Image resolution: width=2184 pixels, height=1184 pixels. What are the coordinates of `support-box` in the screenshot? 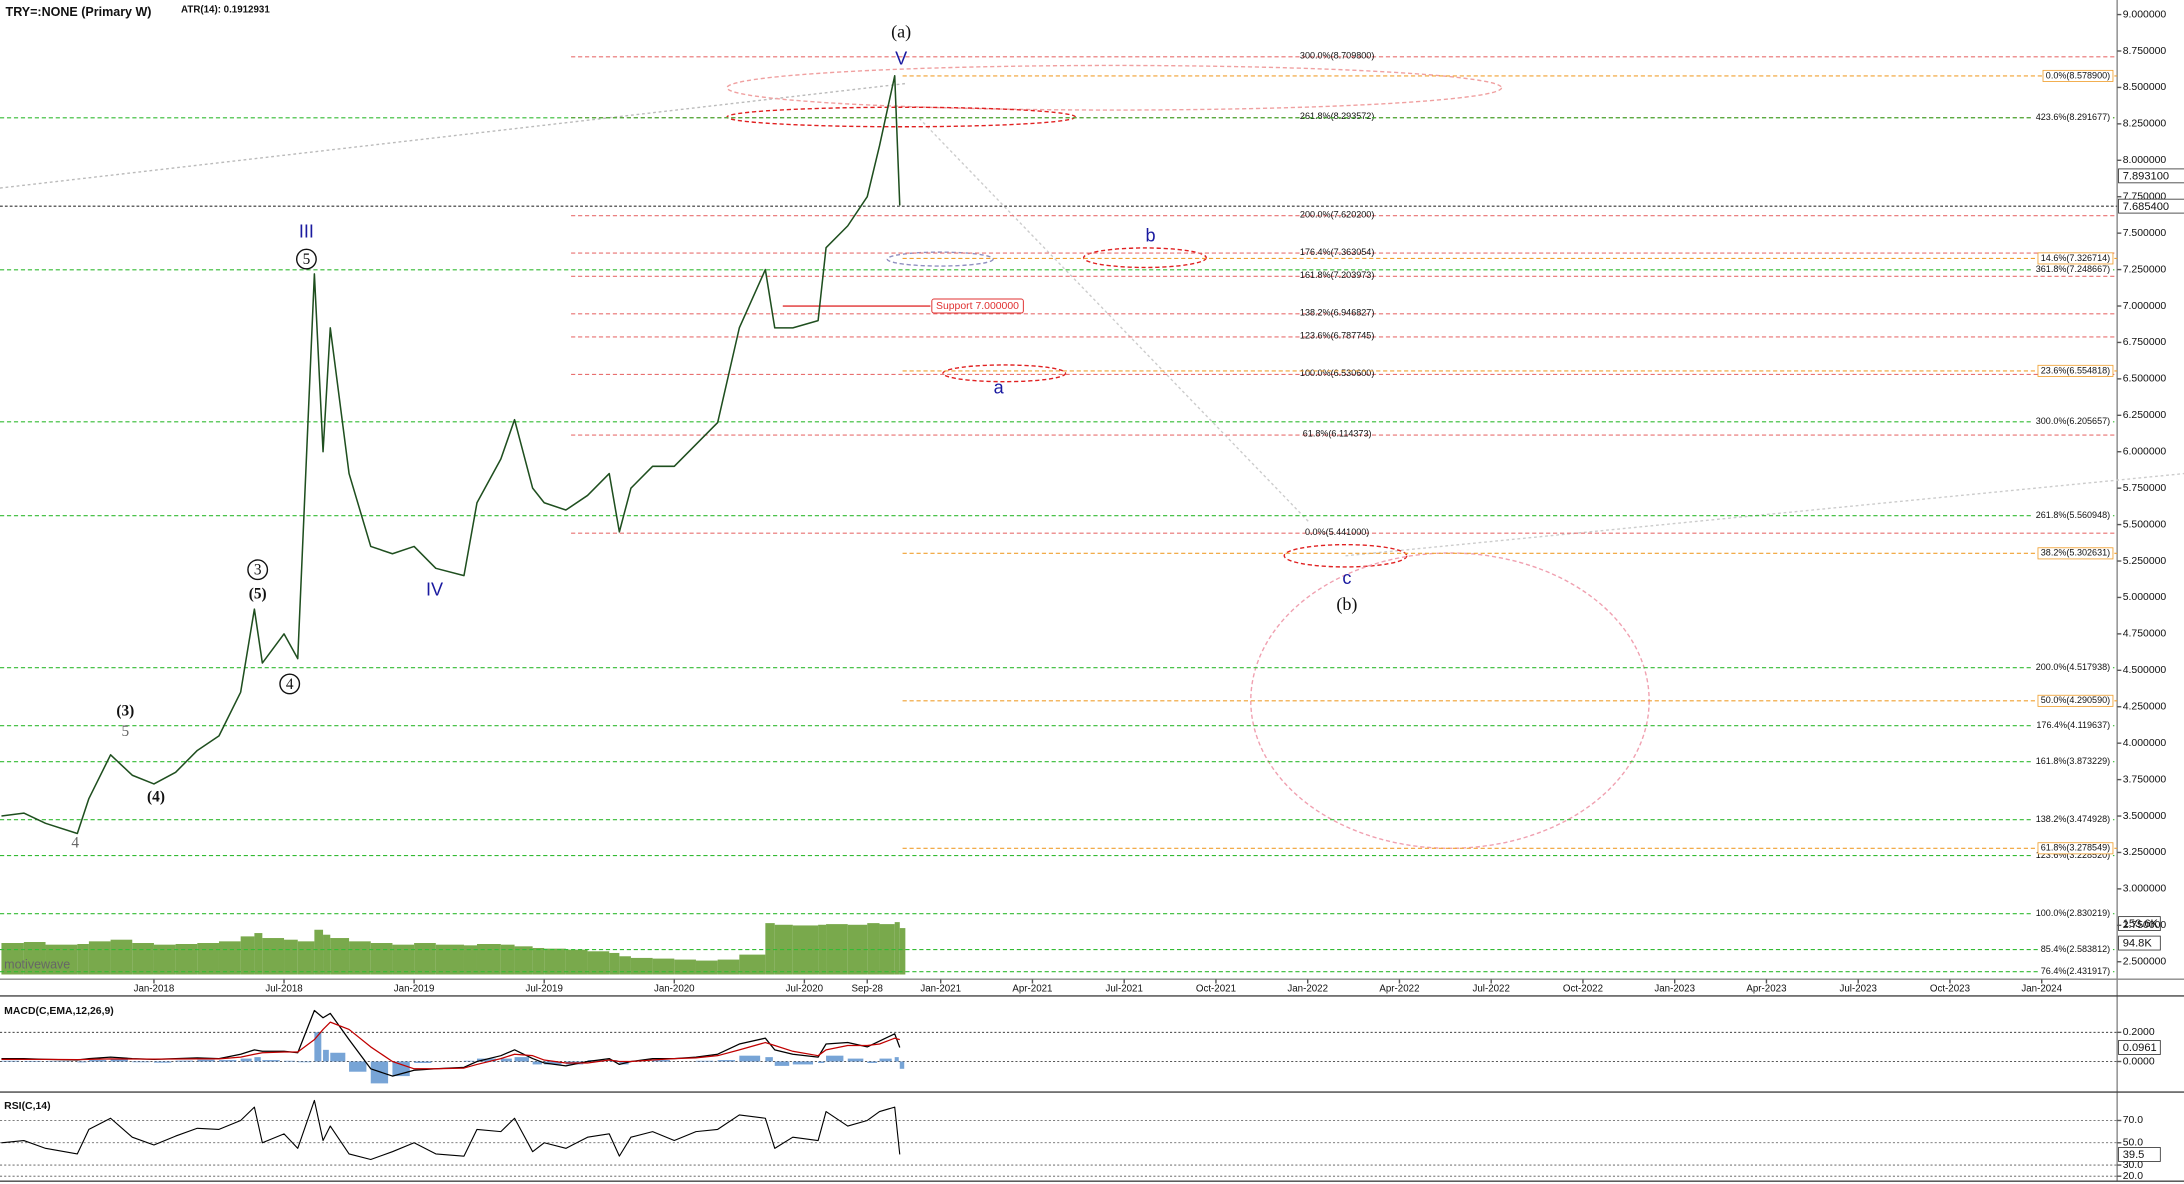 It's located at (977, 306).